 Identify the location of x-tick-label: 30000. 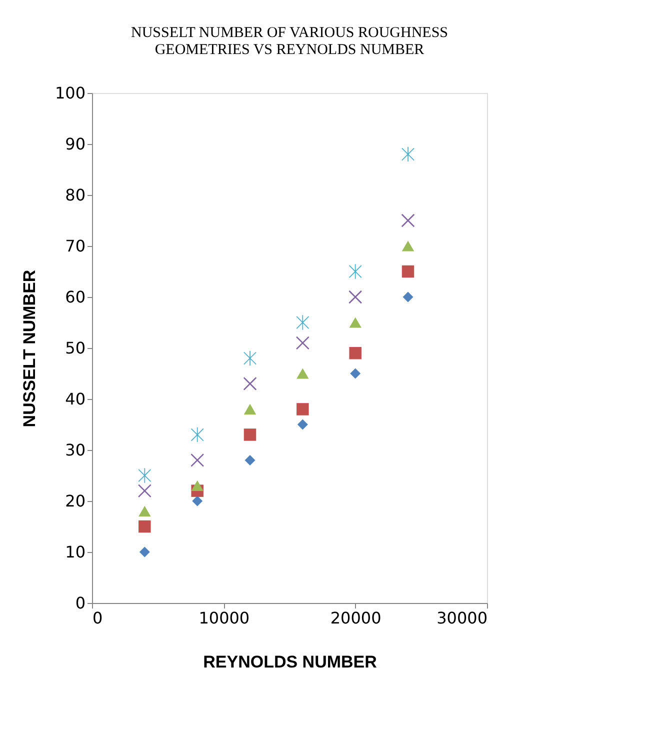
(462, 618).